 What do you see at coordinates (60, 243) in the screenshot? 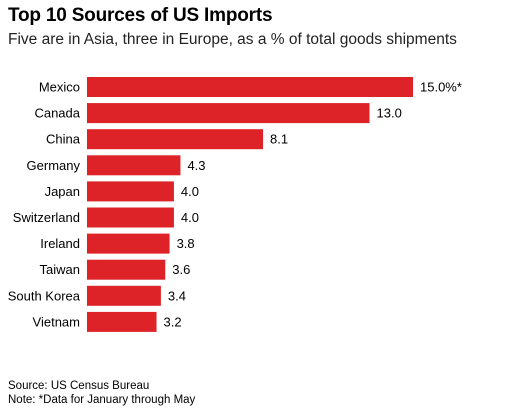
I see `category-label: Ireland` at bounding box center [60, 243].